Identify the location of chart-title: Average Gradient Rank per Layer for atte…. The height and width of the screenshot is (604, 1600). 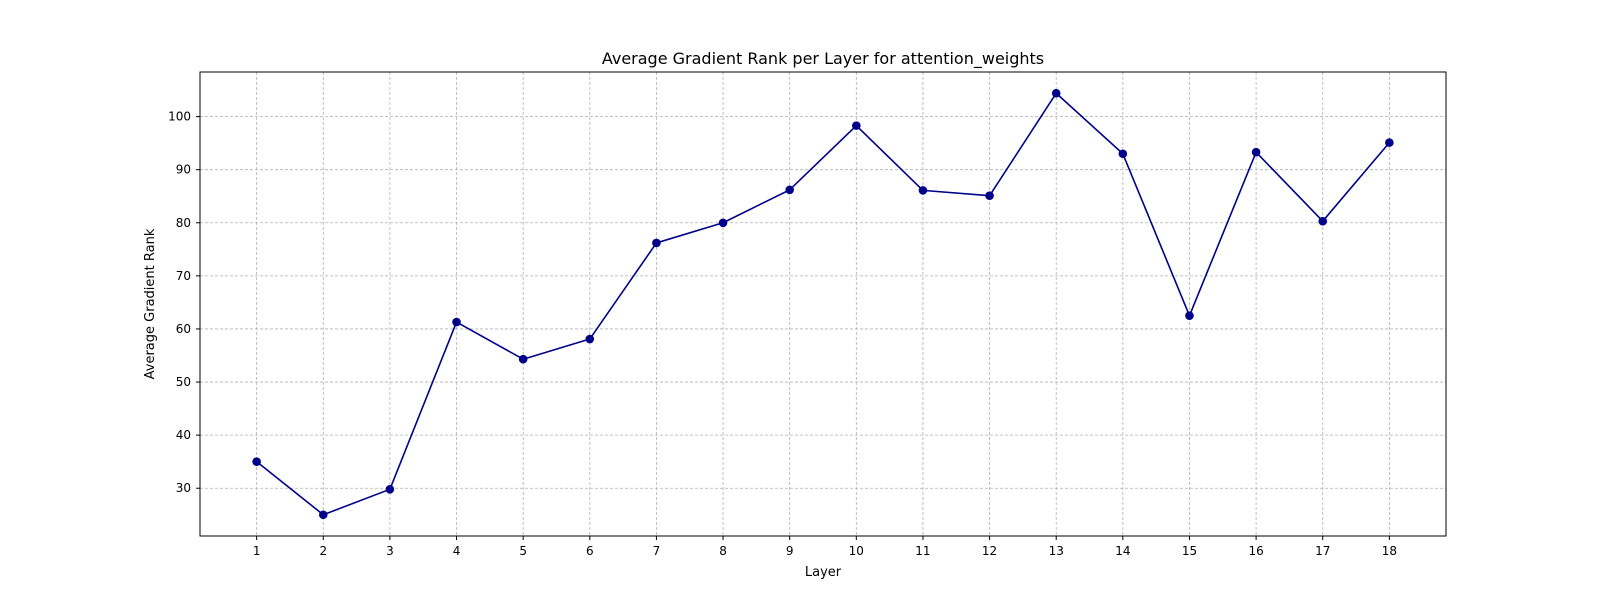
(823, 59).